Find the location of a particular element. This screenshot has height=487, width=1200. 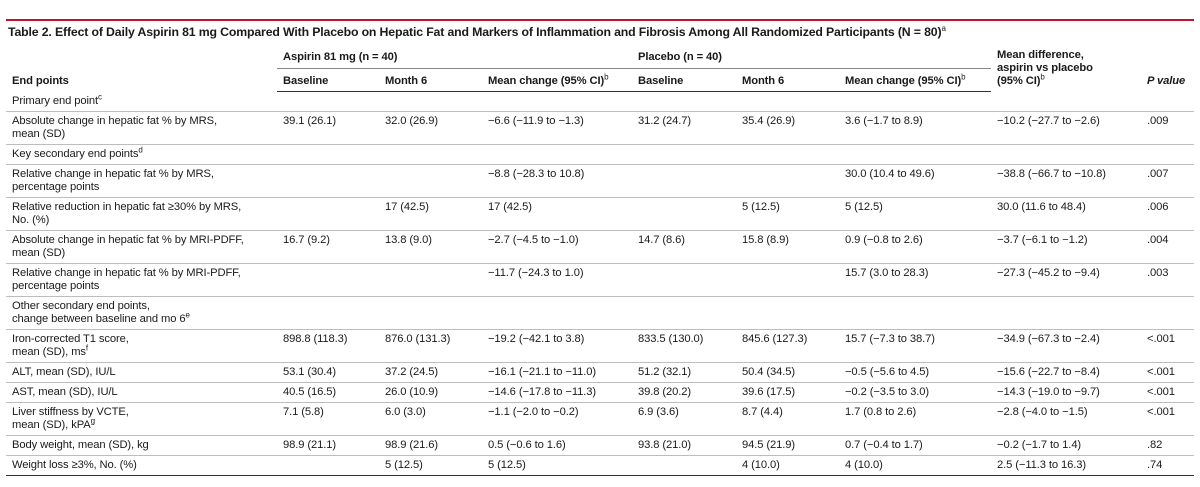

cell: 13.8 (9.0) is located at coordinates (430, 247).